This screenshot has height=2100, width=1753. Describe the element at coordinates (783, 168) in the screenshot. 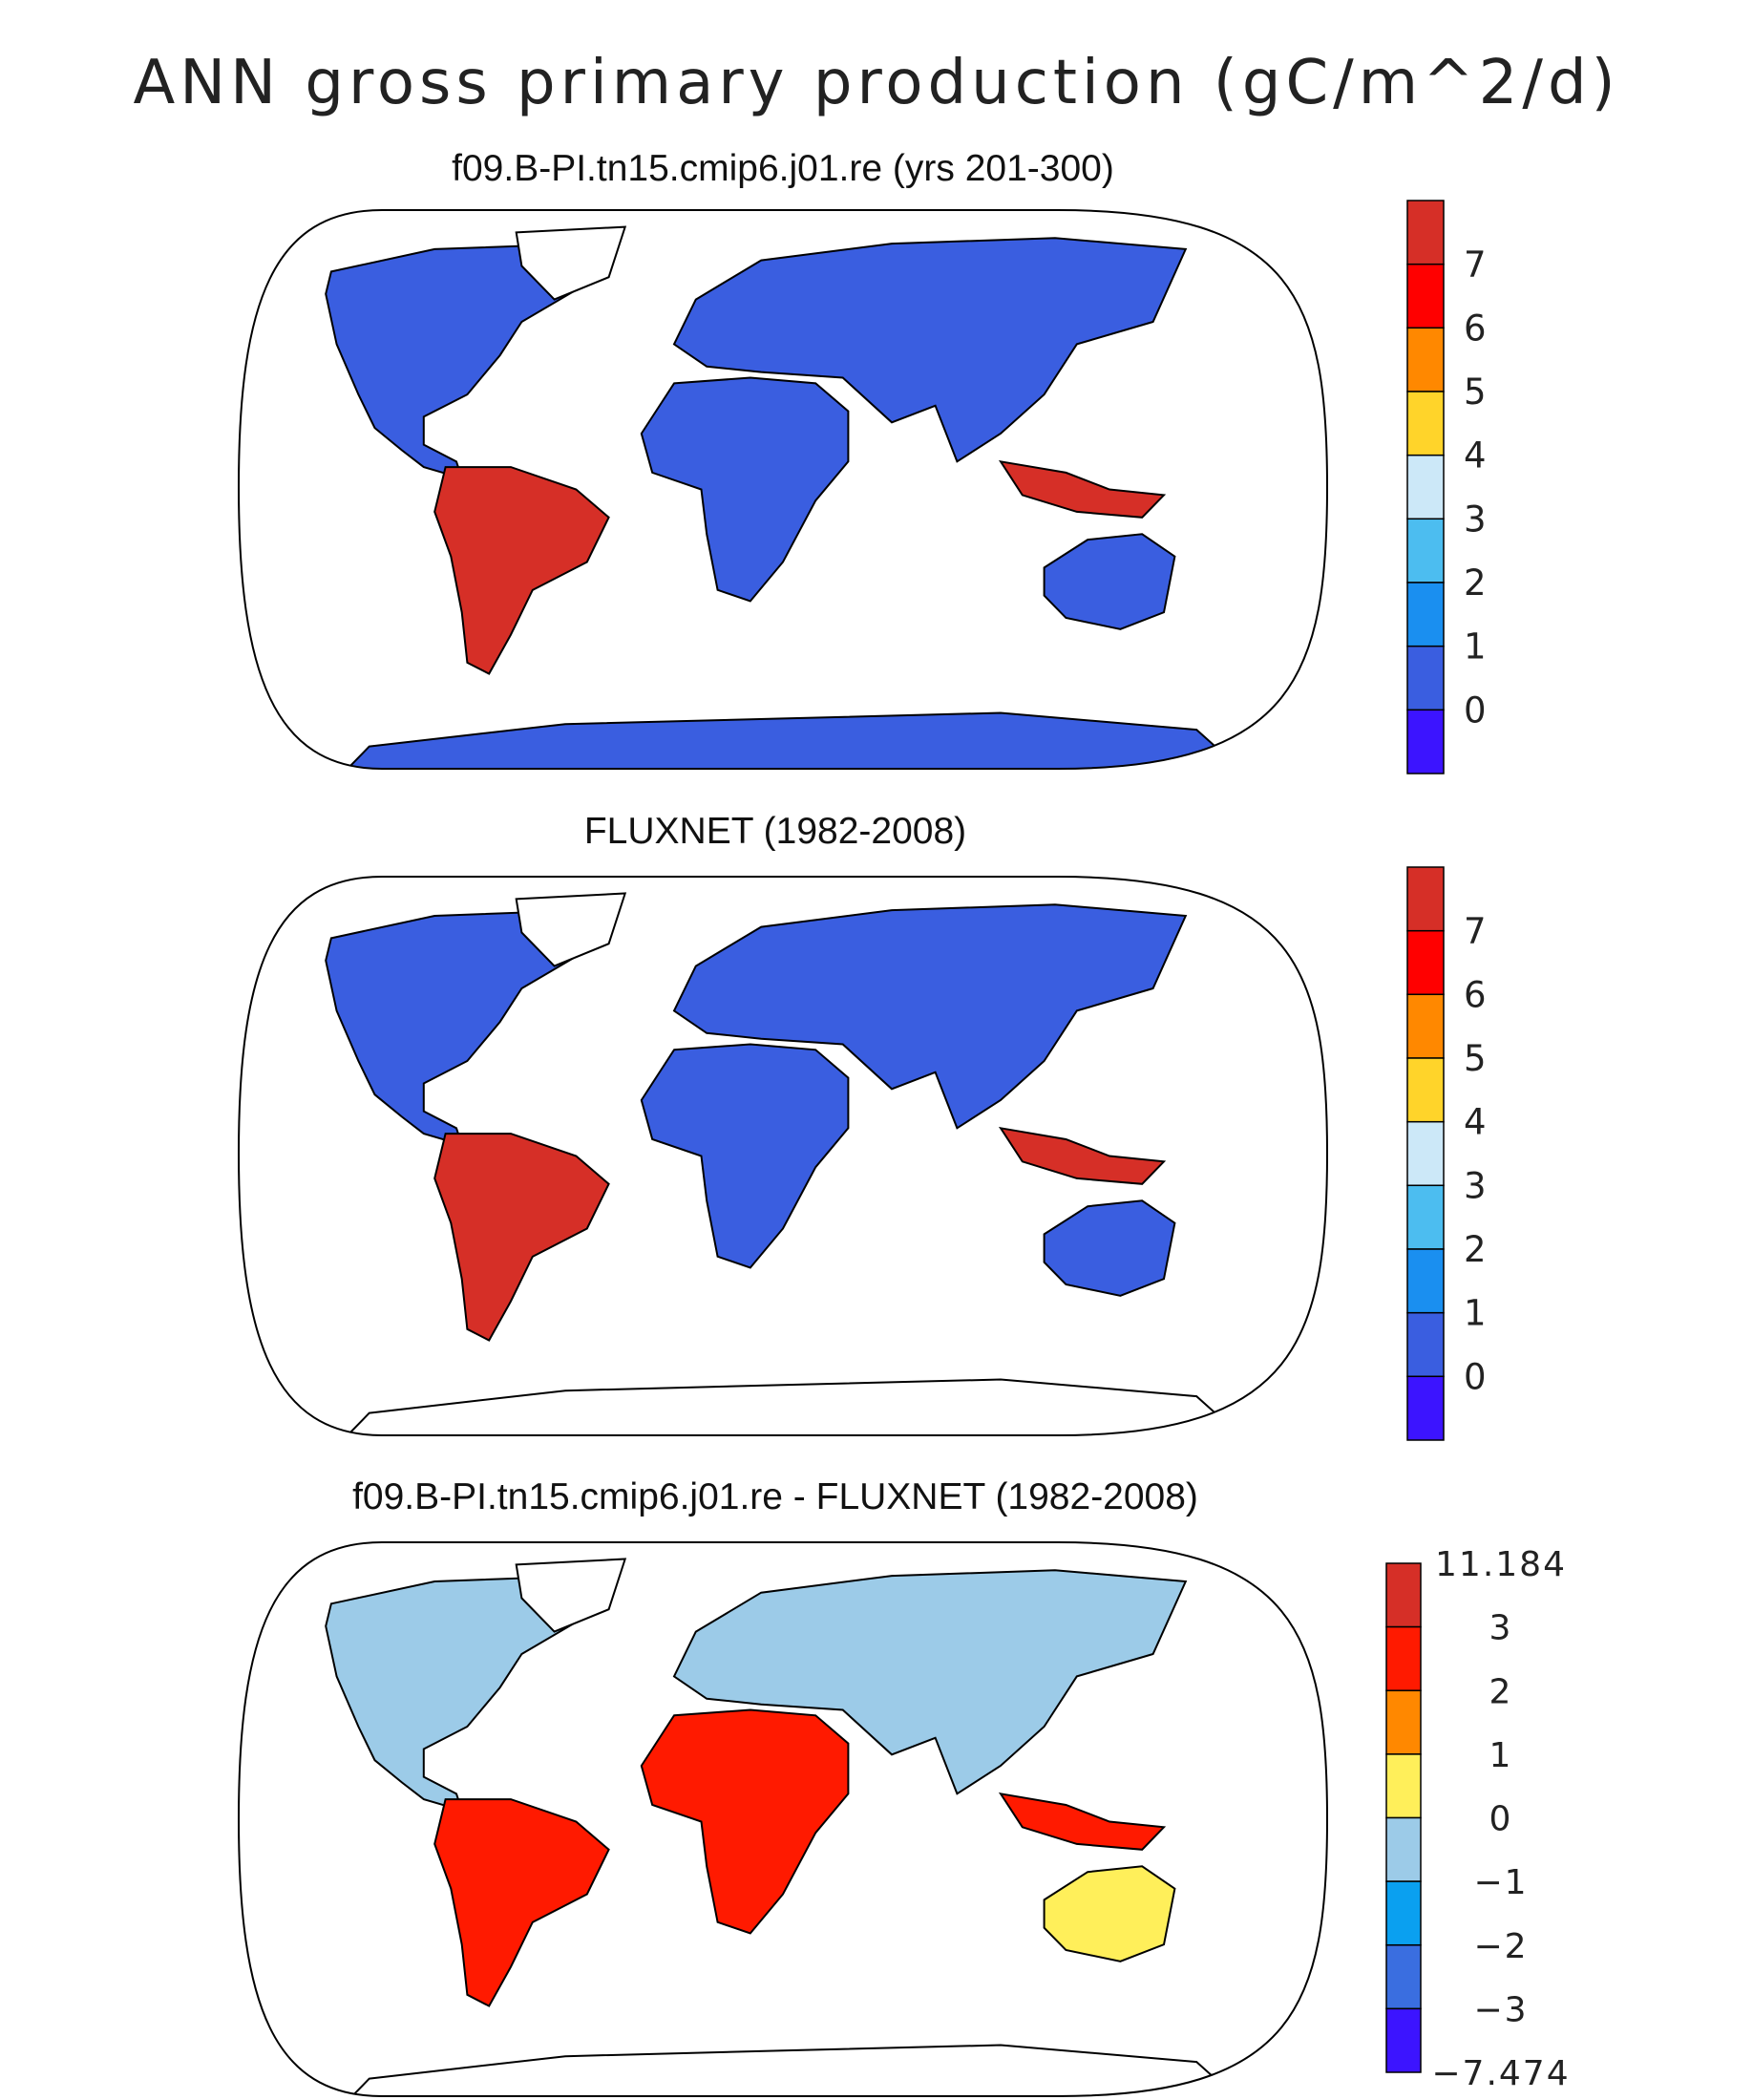

I see `panel-title: f09.B-PI.tn15.cmip6.j01.re (yrs 201-300)` at that location.